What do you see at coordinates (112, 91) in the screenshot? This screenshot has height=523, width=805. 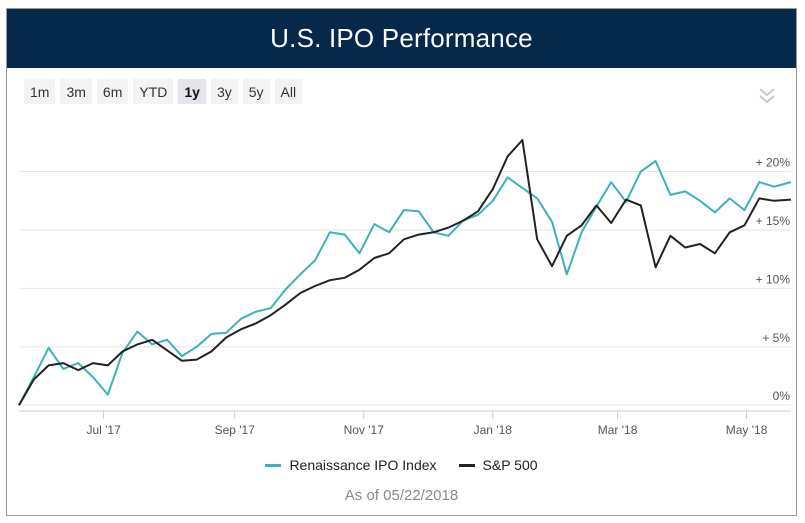 I see `range-button-6m: 6m` at bounding box center [112, 91].